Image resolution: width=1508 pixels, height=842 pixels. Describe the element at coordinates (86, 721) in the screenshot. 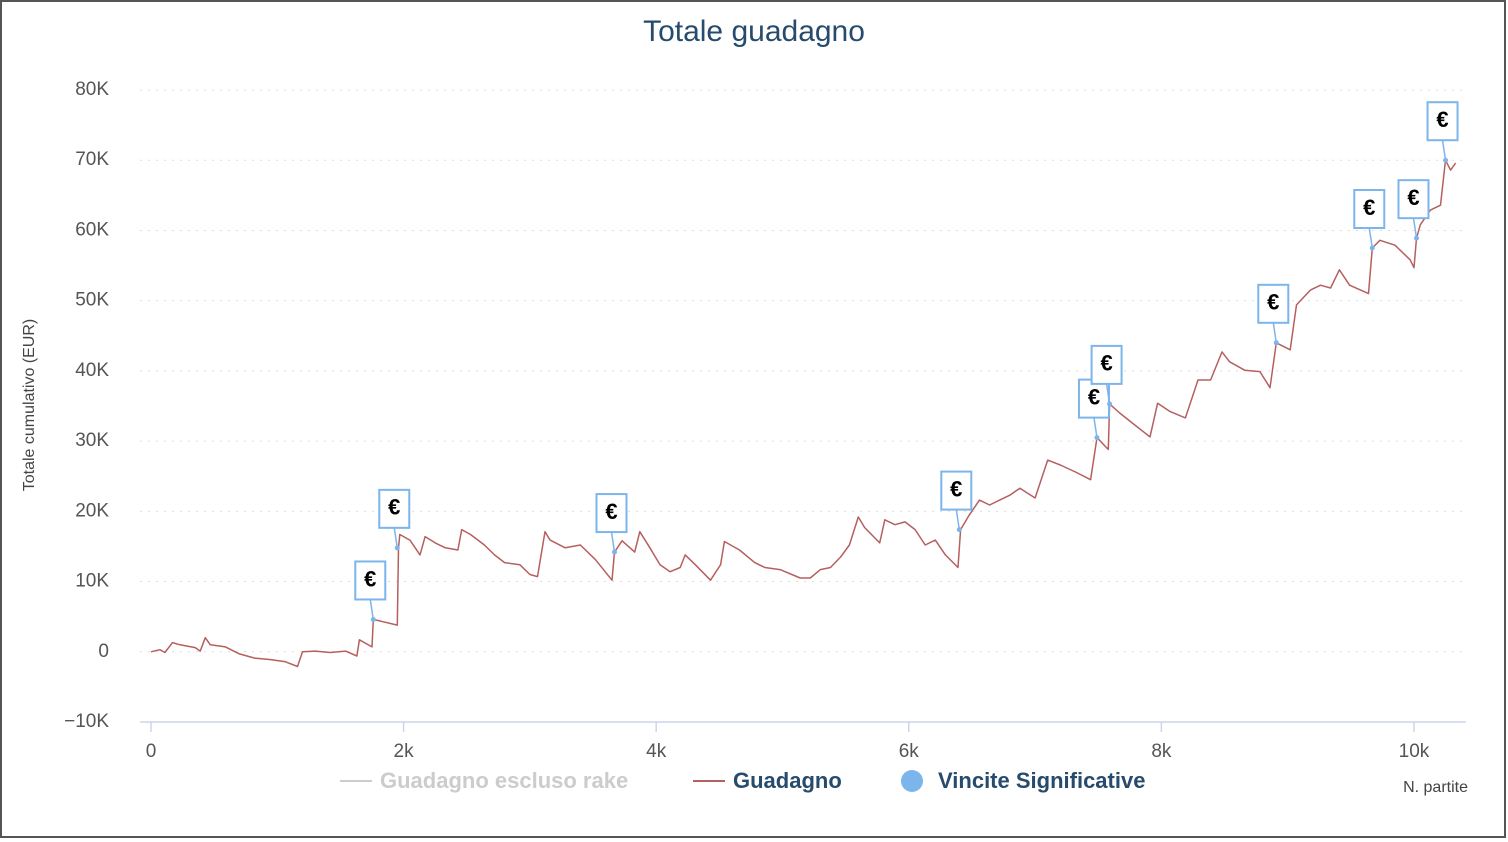

I see `y-tick-label: −10K` at that location.